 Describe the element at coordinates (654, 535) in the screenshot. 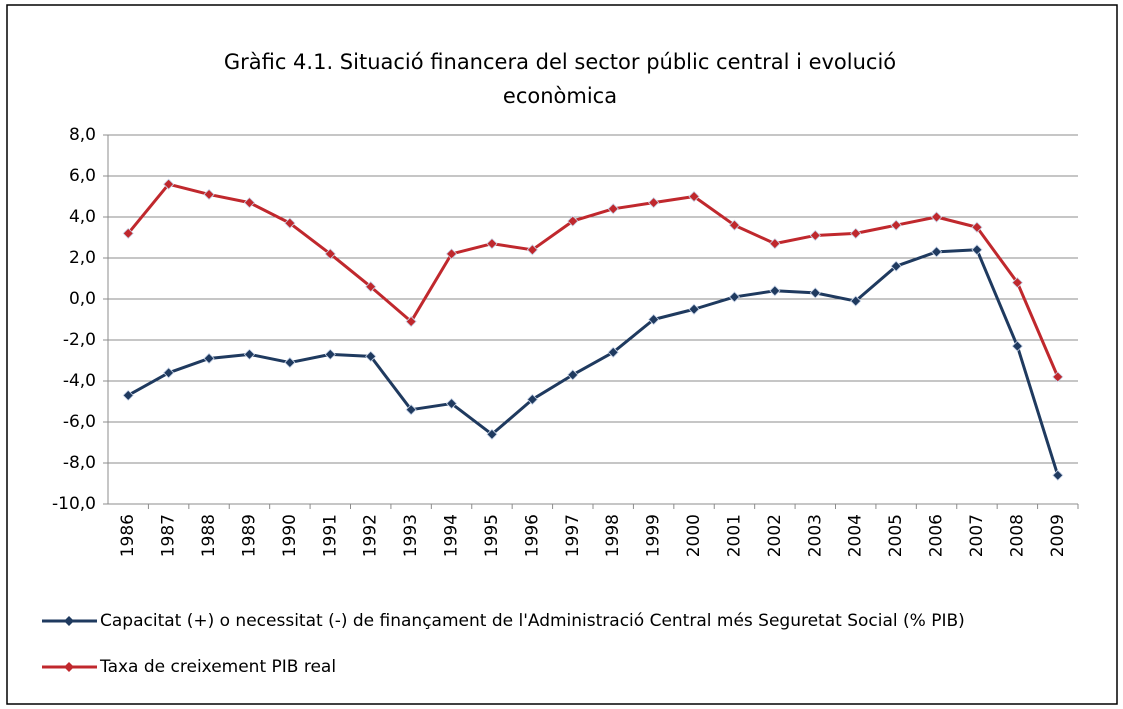

I see `x-tick-label: 1999` at that location.